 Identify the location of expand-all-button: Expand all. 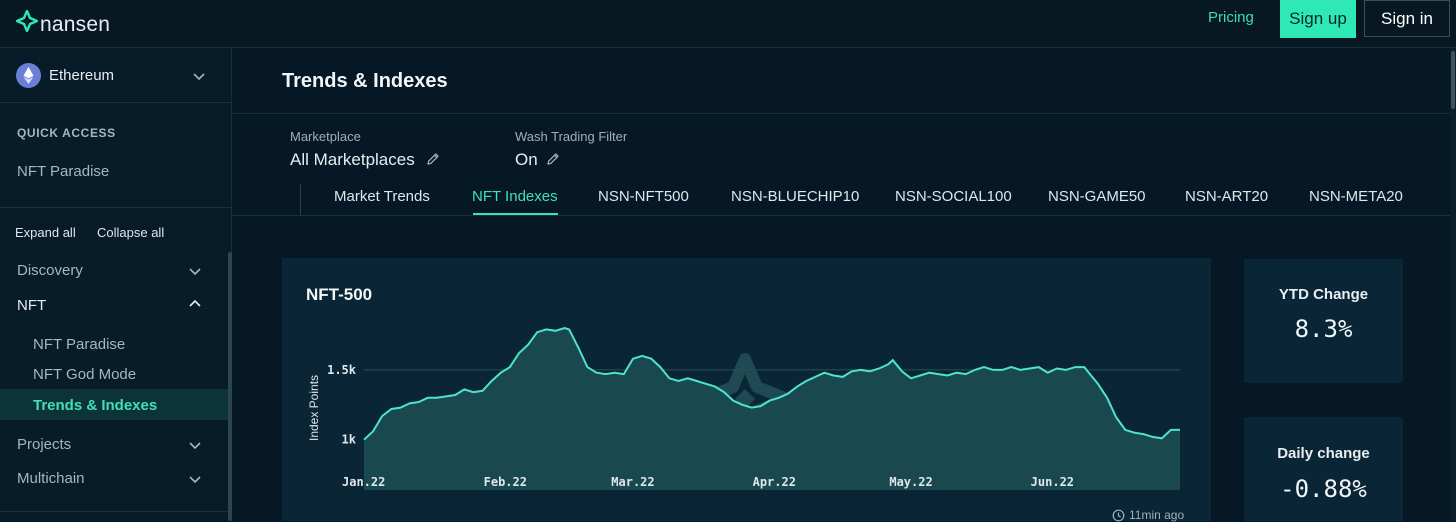
(45, 232).